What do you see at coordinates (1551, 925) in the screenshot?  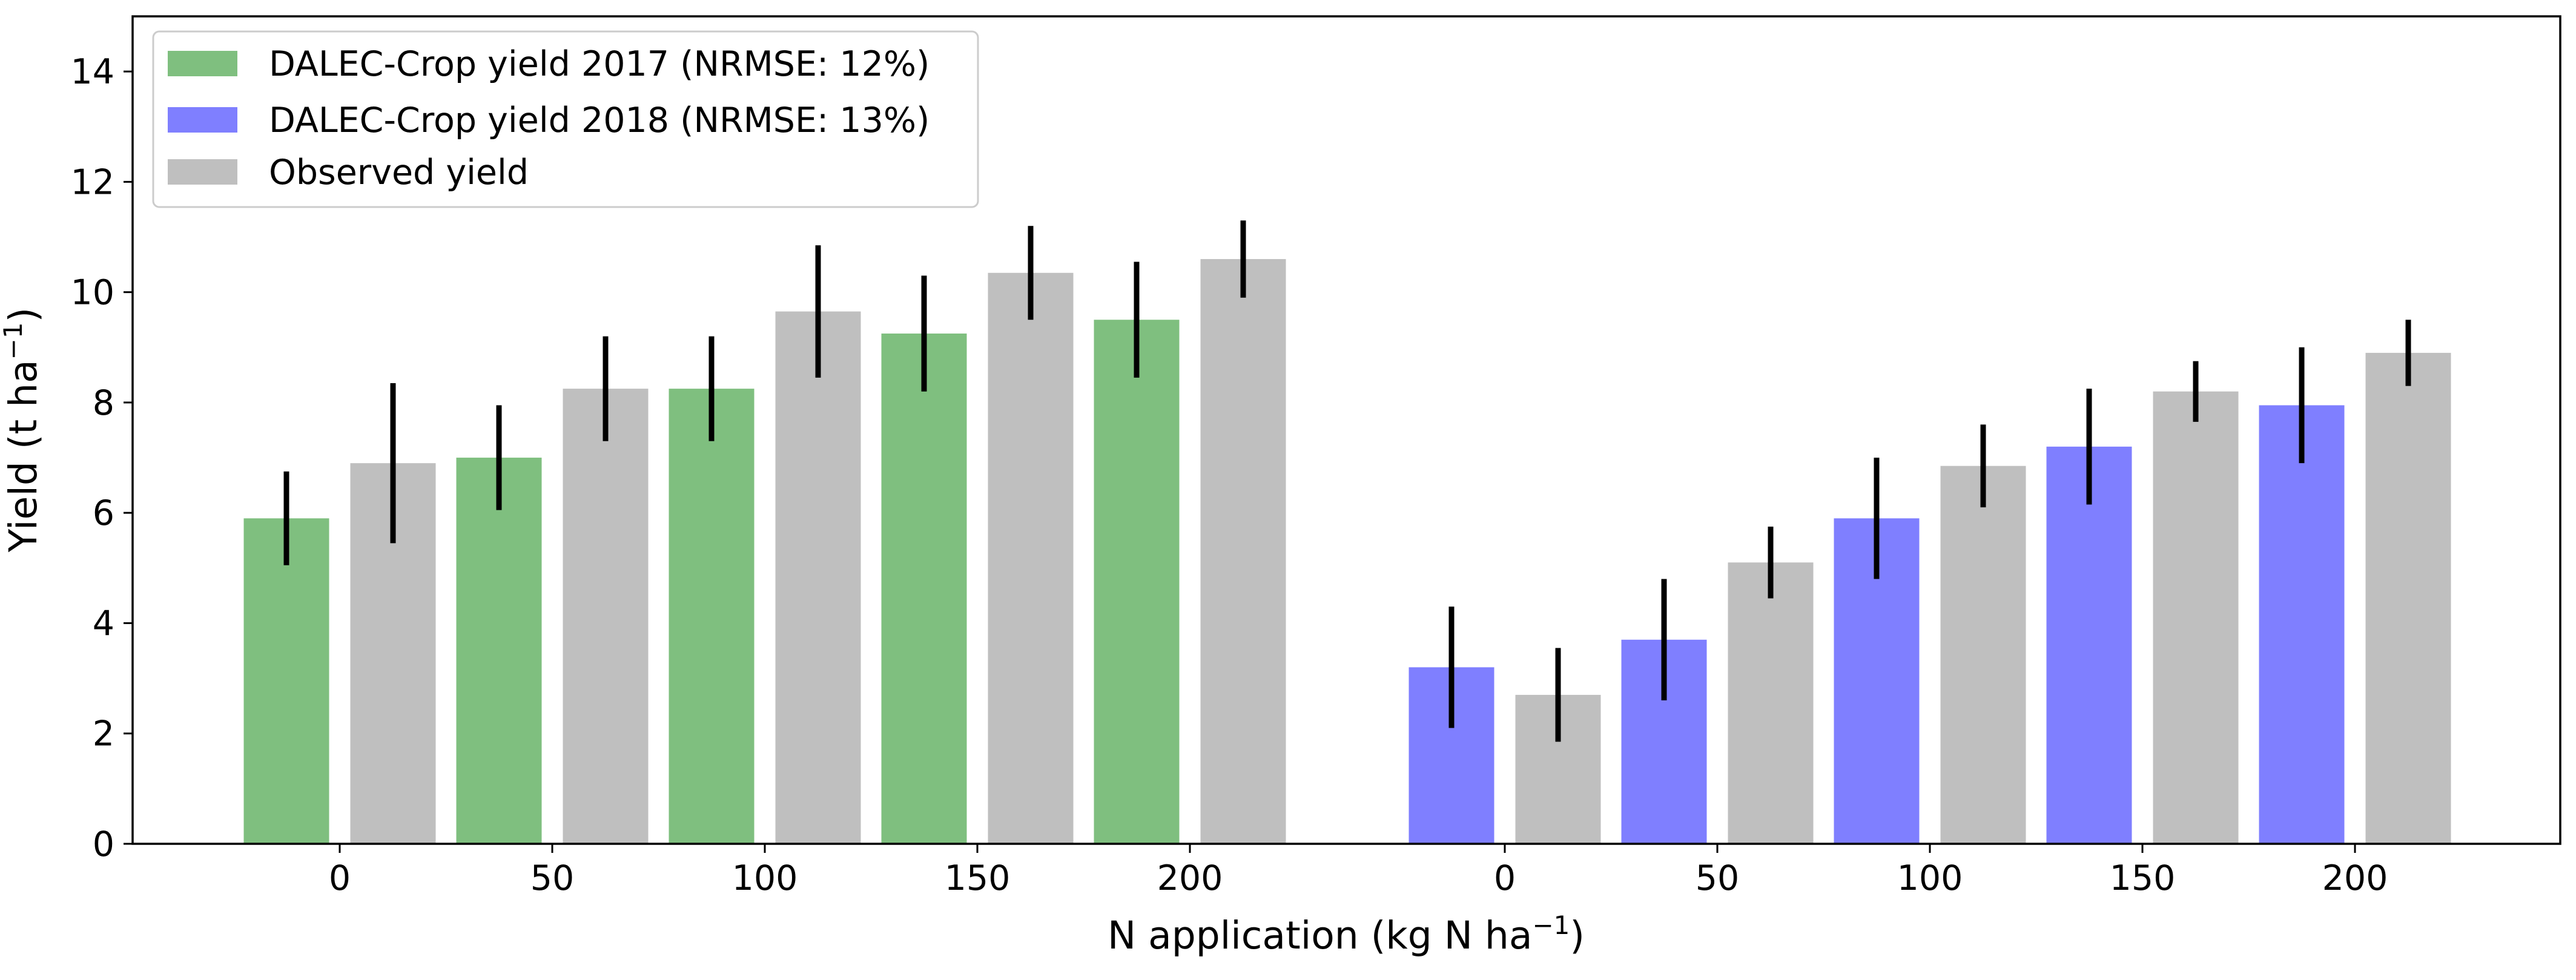 I see `x-axis-label-exponent: −1` at bounding box center [1551, 925].